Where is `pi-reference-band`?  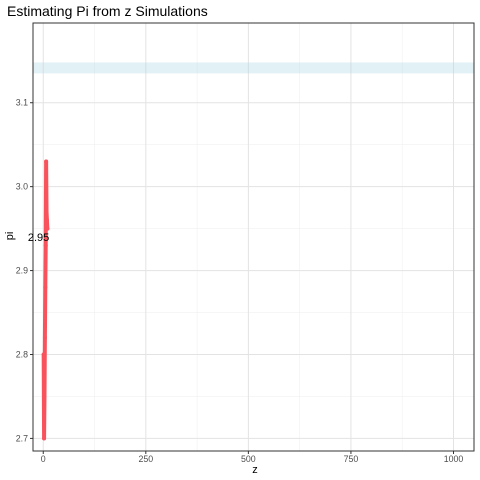 pi-reference-band is located at coordinates (253, 68).